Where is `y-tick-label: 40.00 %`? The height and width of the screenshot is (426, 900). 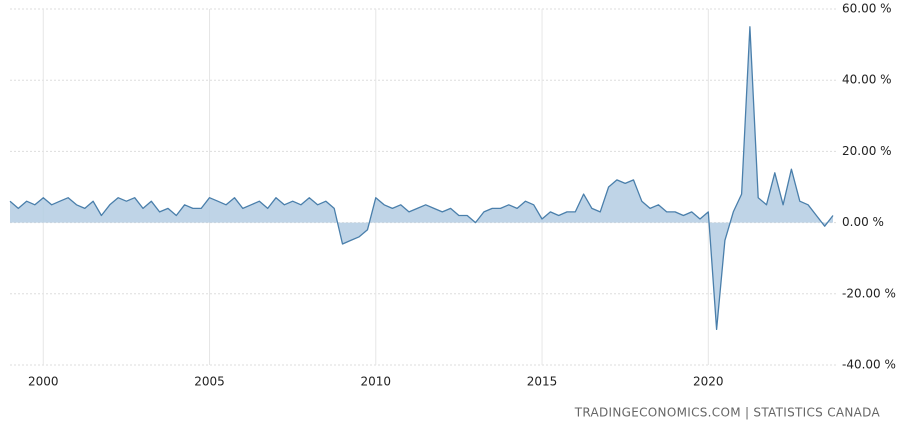
y-tick-label: 40.00 % is located at coordinates (867, 80).